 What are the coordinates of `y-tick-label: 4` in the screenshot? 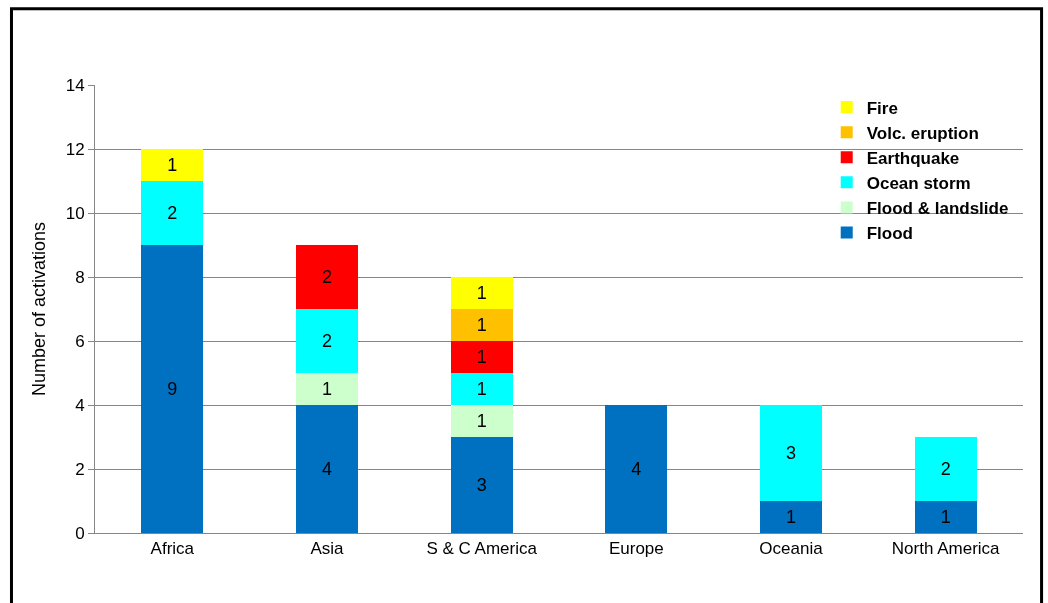 It's located at (80, 405).